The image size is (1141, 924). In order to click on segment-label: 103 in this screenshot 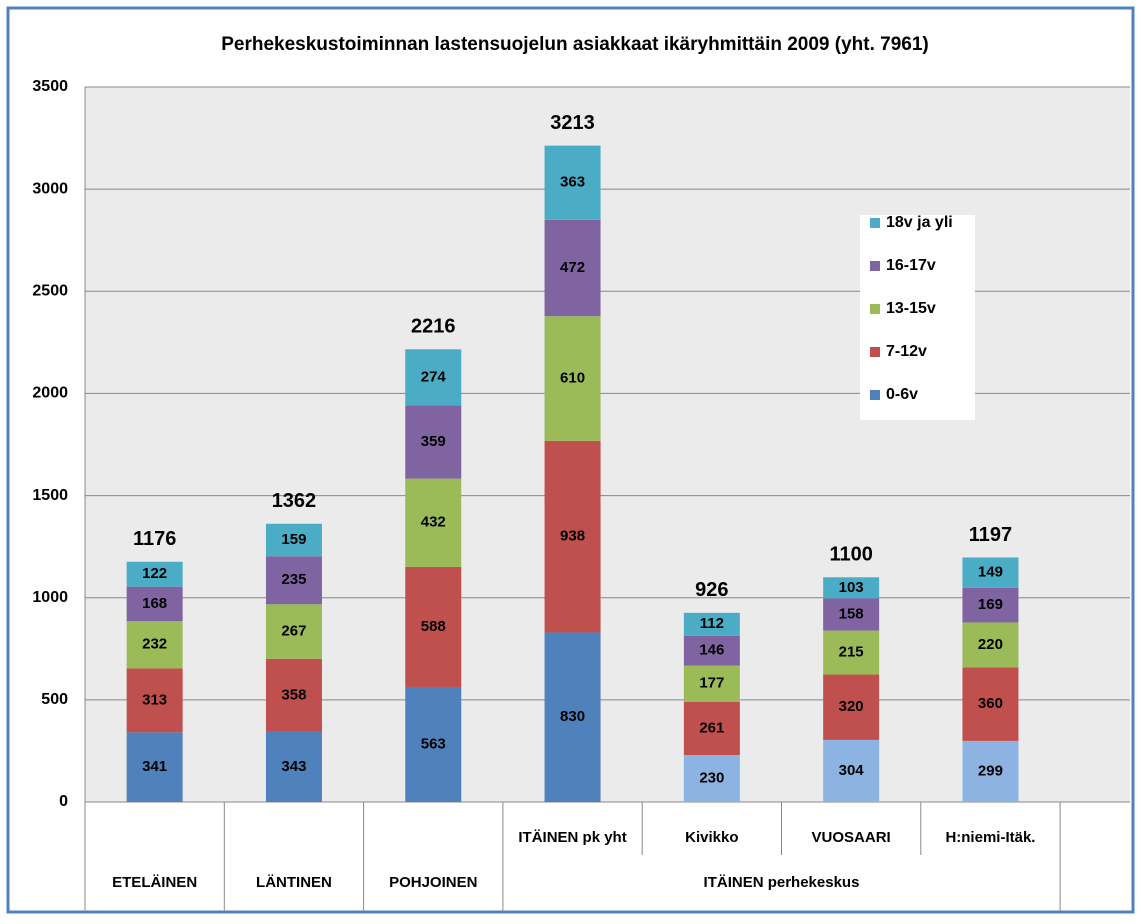, I will do `click(851, 587)`.